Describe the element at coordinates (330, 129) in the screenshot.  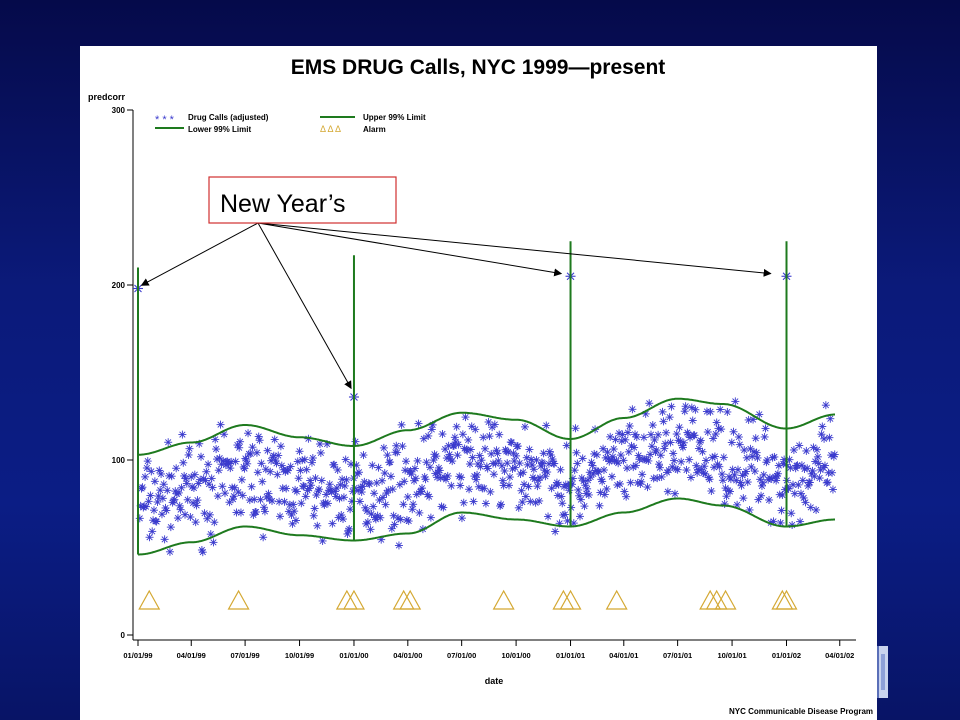
I see `legend-symbol-alarm: Δ Δ Δ` at that location.